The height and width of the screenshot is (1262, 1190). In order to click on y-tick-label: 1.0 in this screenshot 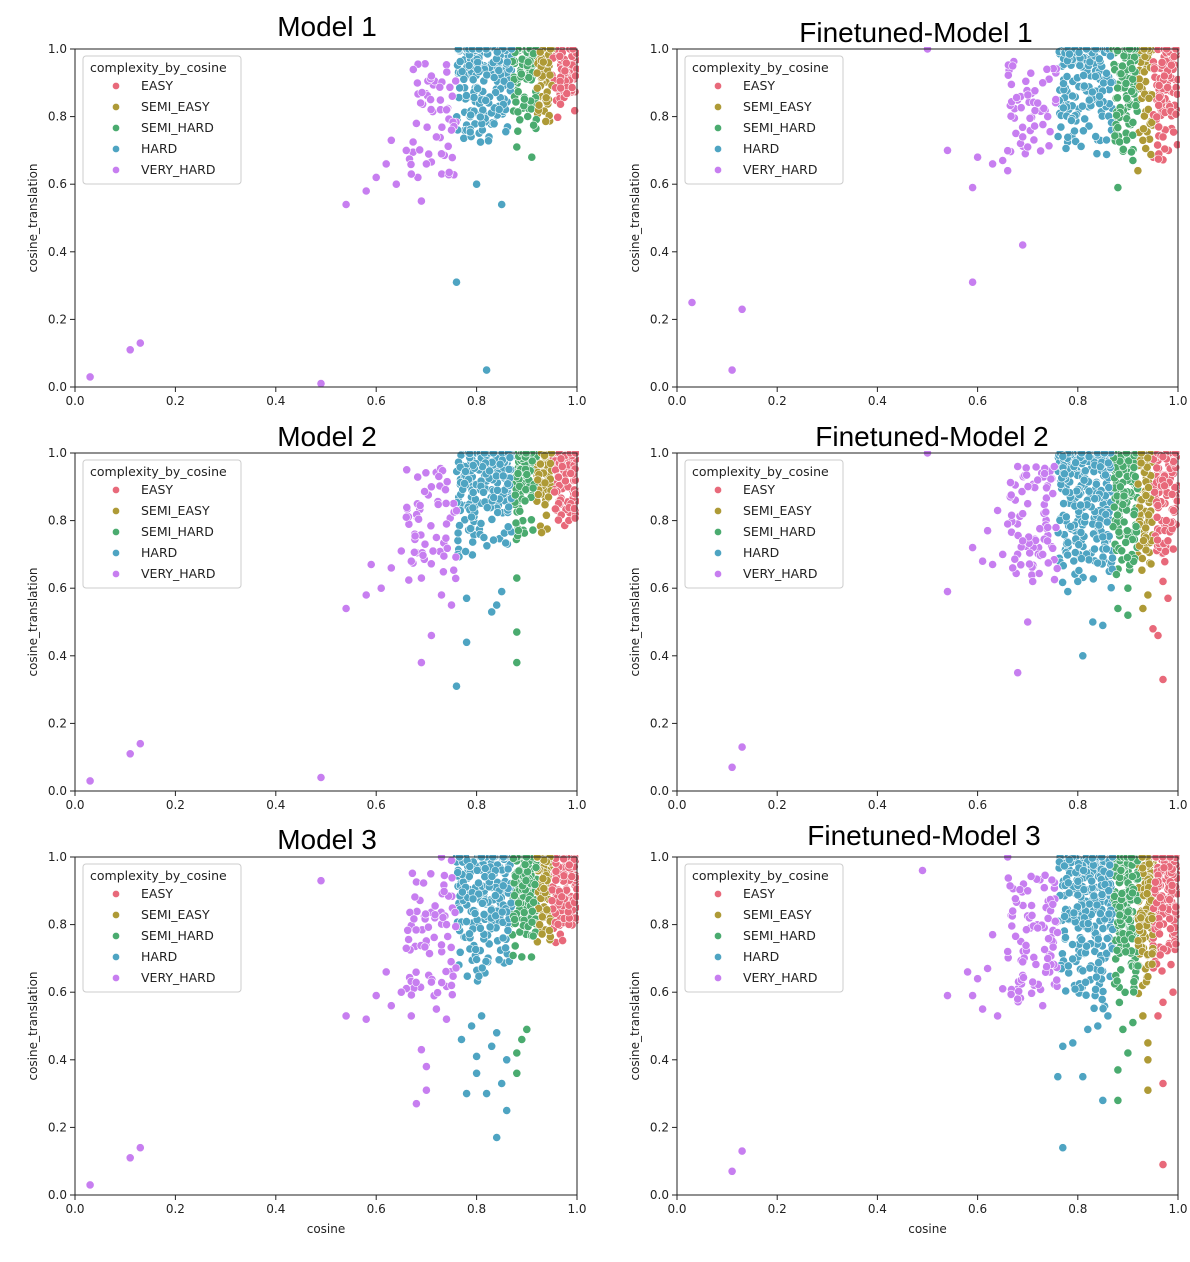, I will do `click(659, 857)`.